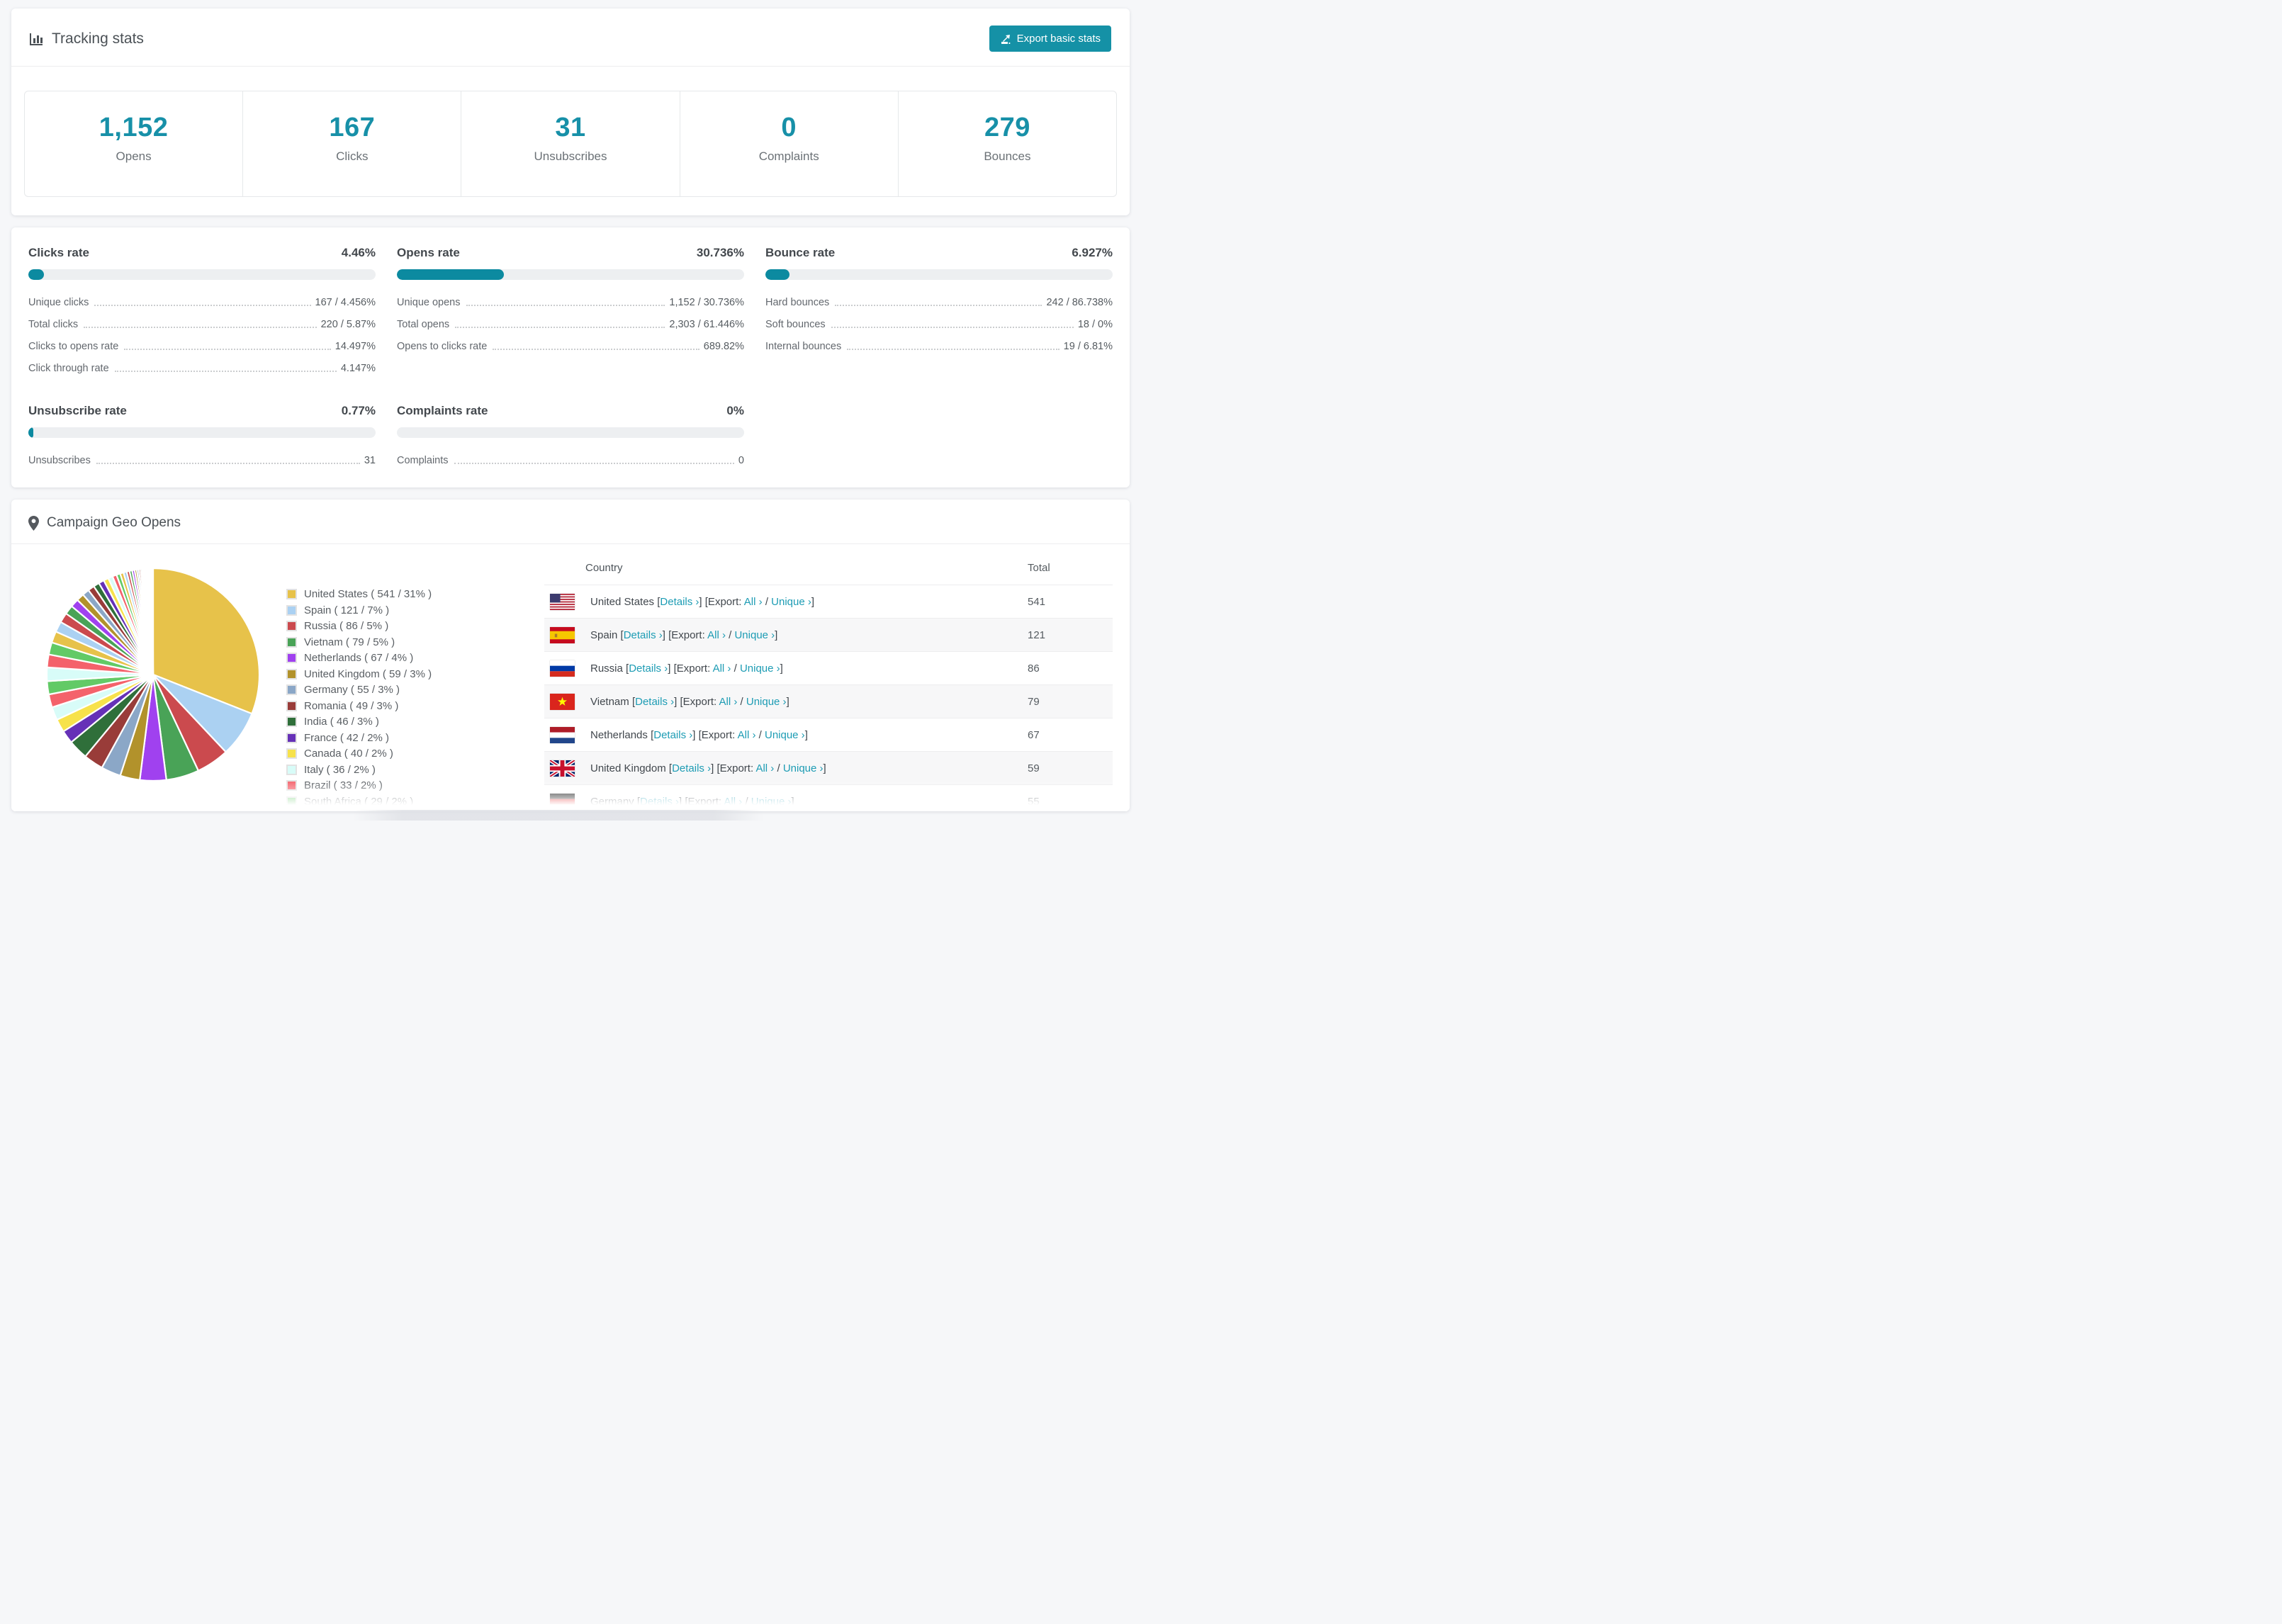 The height and width of the screenshot is (1624, 2282). I want to click on stat-label: Complaints, so click(788, 157).